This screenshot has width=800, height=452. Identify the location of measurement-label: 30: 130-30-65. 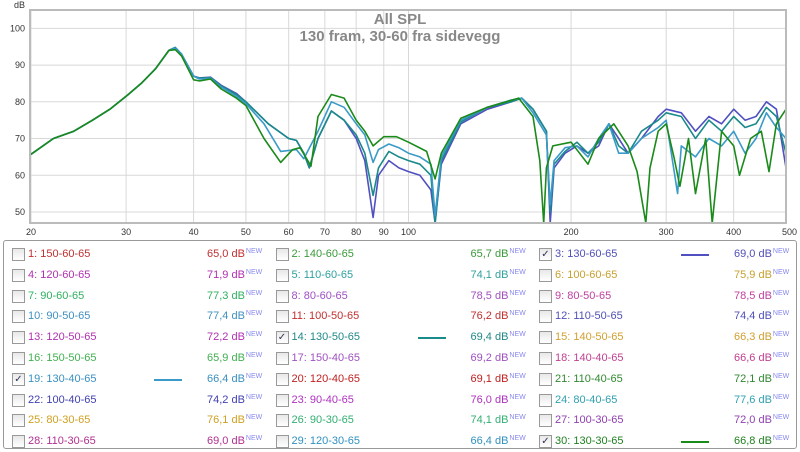
(589, 441).